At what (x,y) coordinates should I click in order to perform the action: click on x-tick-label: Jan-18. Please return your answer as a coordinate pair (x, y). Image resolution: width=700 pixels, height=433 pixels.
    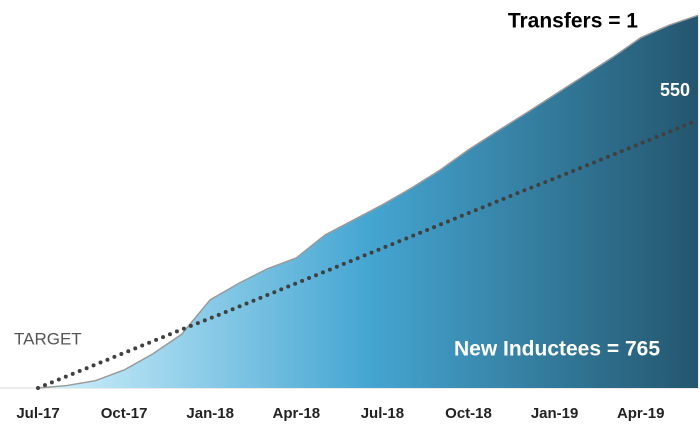
    Looking at the image, I should click on (210, 413).